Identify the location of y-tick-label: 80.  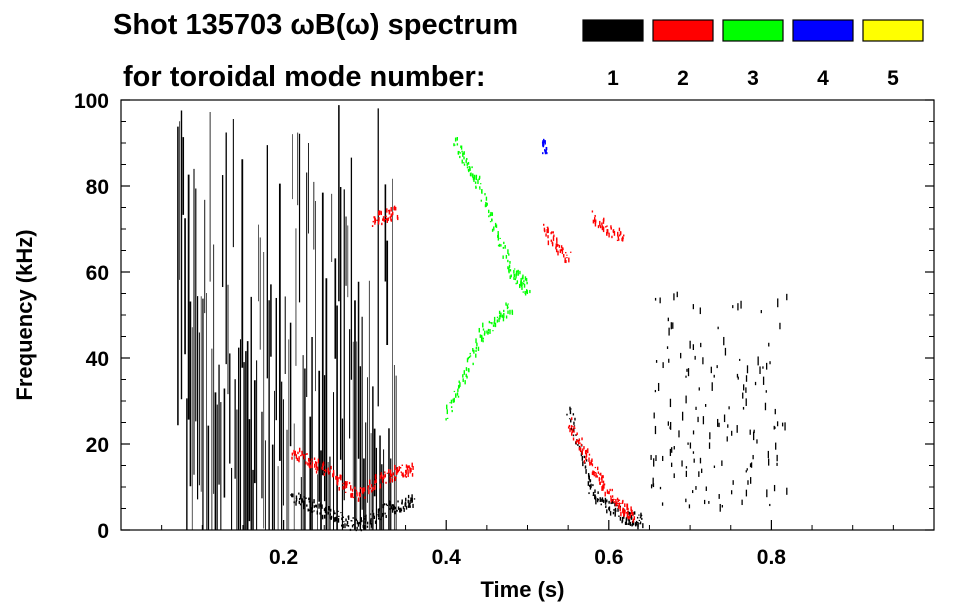
(97, 187).